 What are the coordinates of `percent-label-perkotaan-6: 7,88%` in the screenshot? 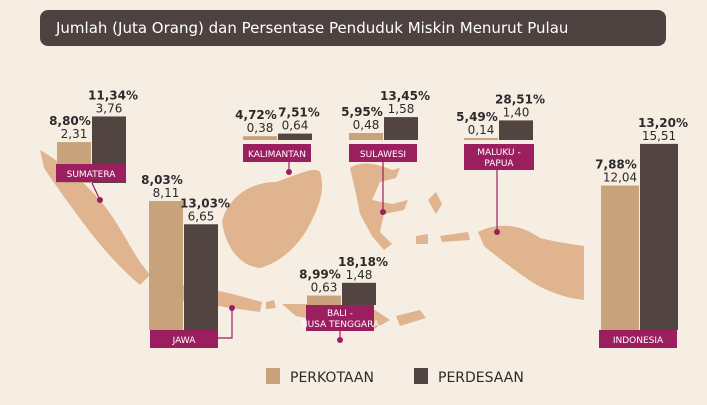 It's located at (616, 165).